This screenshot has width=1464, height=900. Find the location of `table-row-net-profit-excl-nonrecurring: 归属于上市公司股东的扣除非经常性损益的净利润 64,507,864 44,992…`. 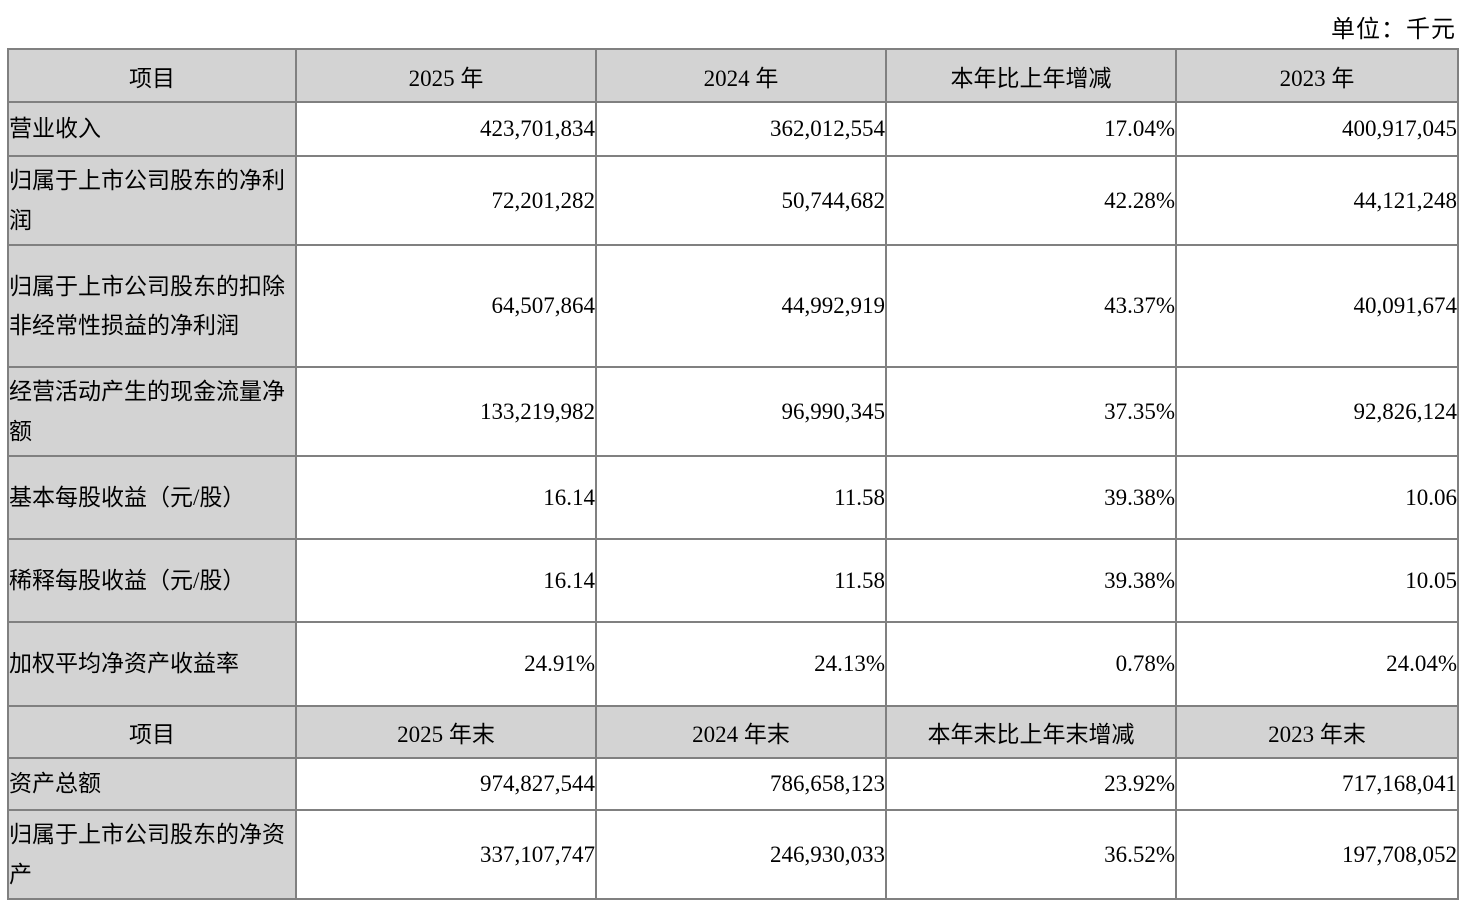

table-row-net-profit-excl-nonrecurring: 归属于上市公司股东的扣除非经常性损益的净利润 64,507,864 44,992… is located at coordinates (733, 306).